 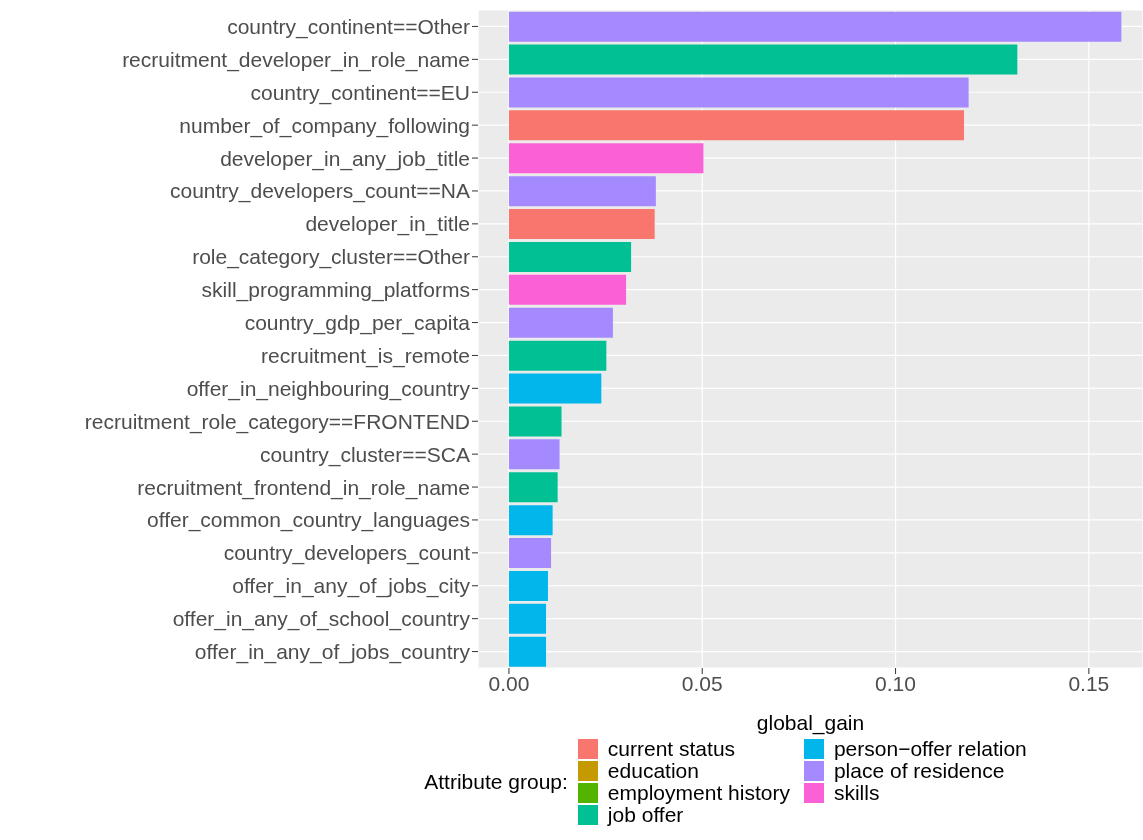 What do you see at coordinates (930, 749) in the screenshot?
I see `legend-label: person−offer relation` at bounding box center [930, 749].